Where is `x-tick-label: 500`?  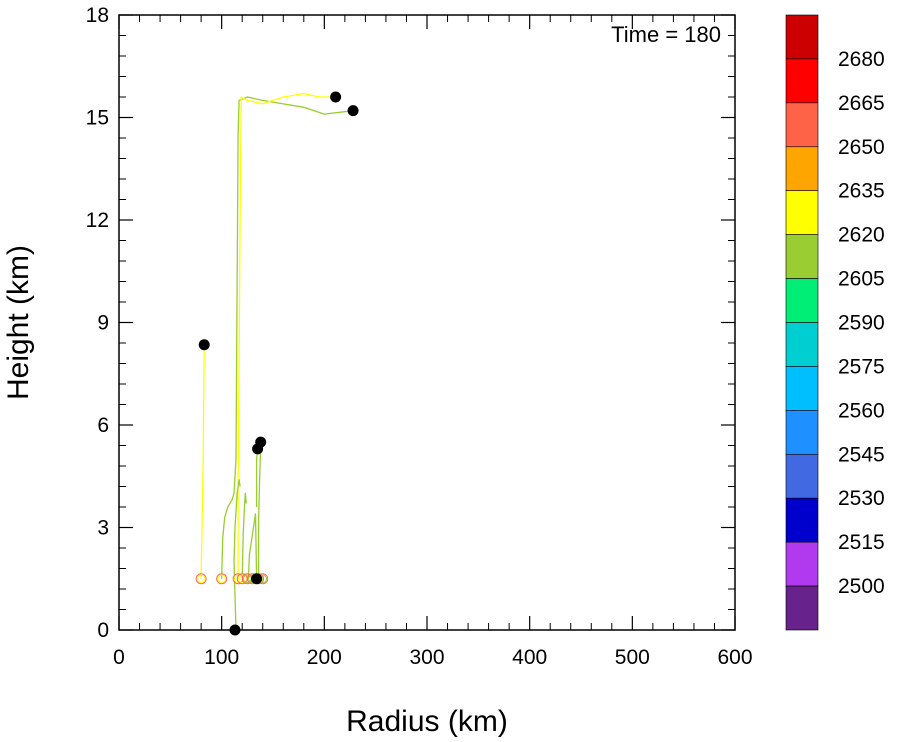
x-tick-label: 500 is located at coordinates (632, 657).